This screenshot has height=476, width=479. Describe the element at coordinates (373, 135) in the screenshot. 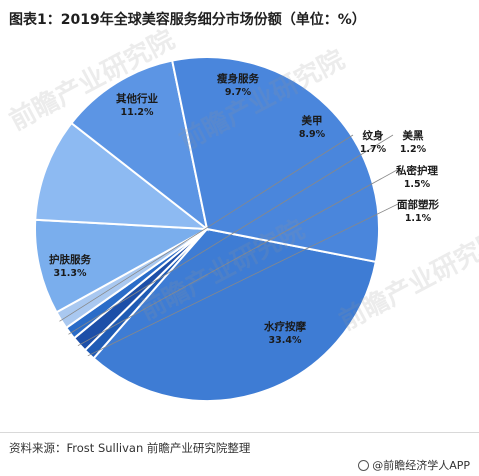

I see `slice-label-name: 纹身` at that location.